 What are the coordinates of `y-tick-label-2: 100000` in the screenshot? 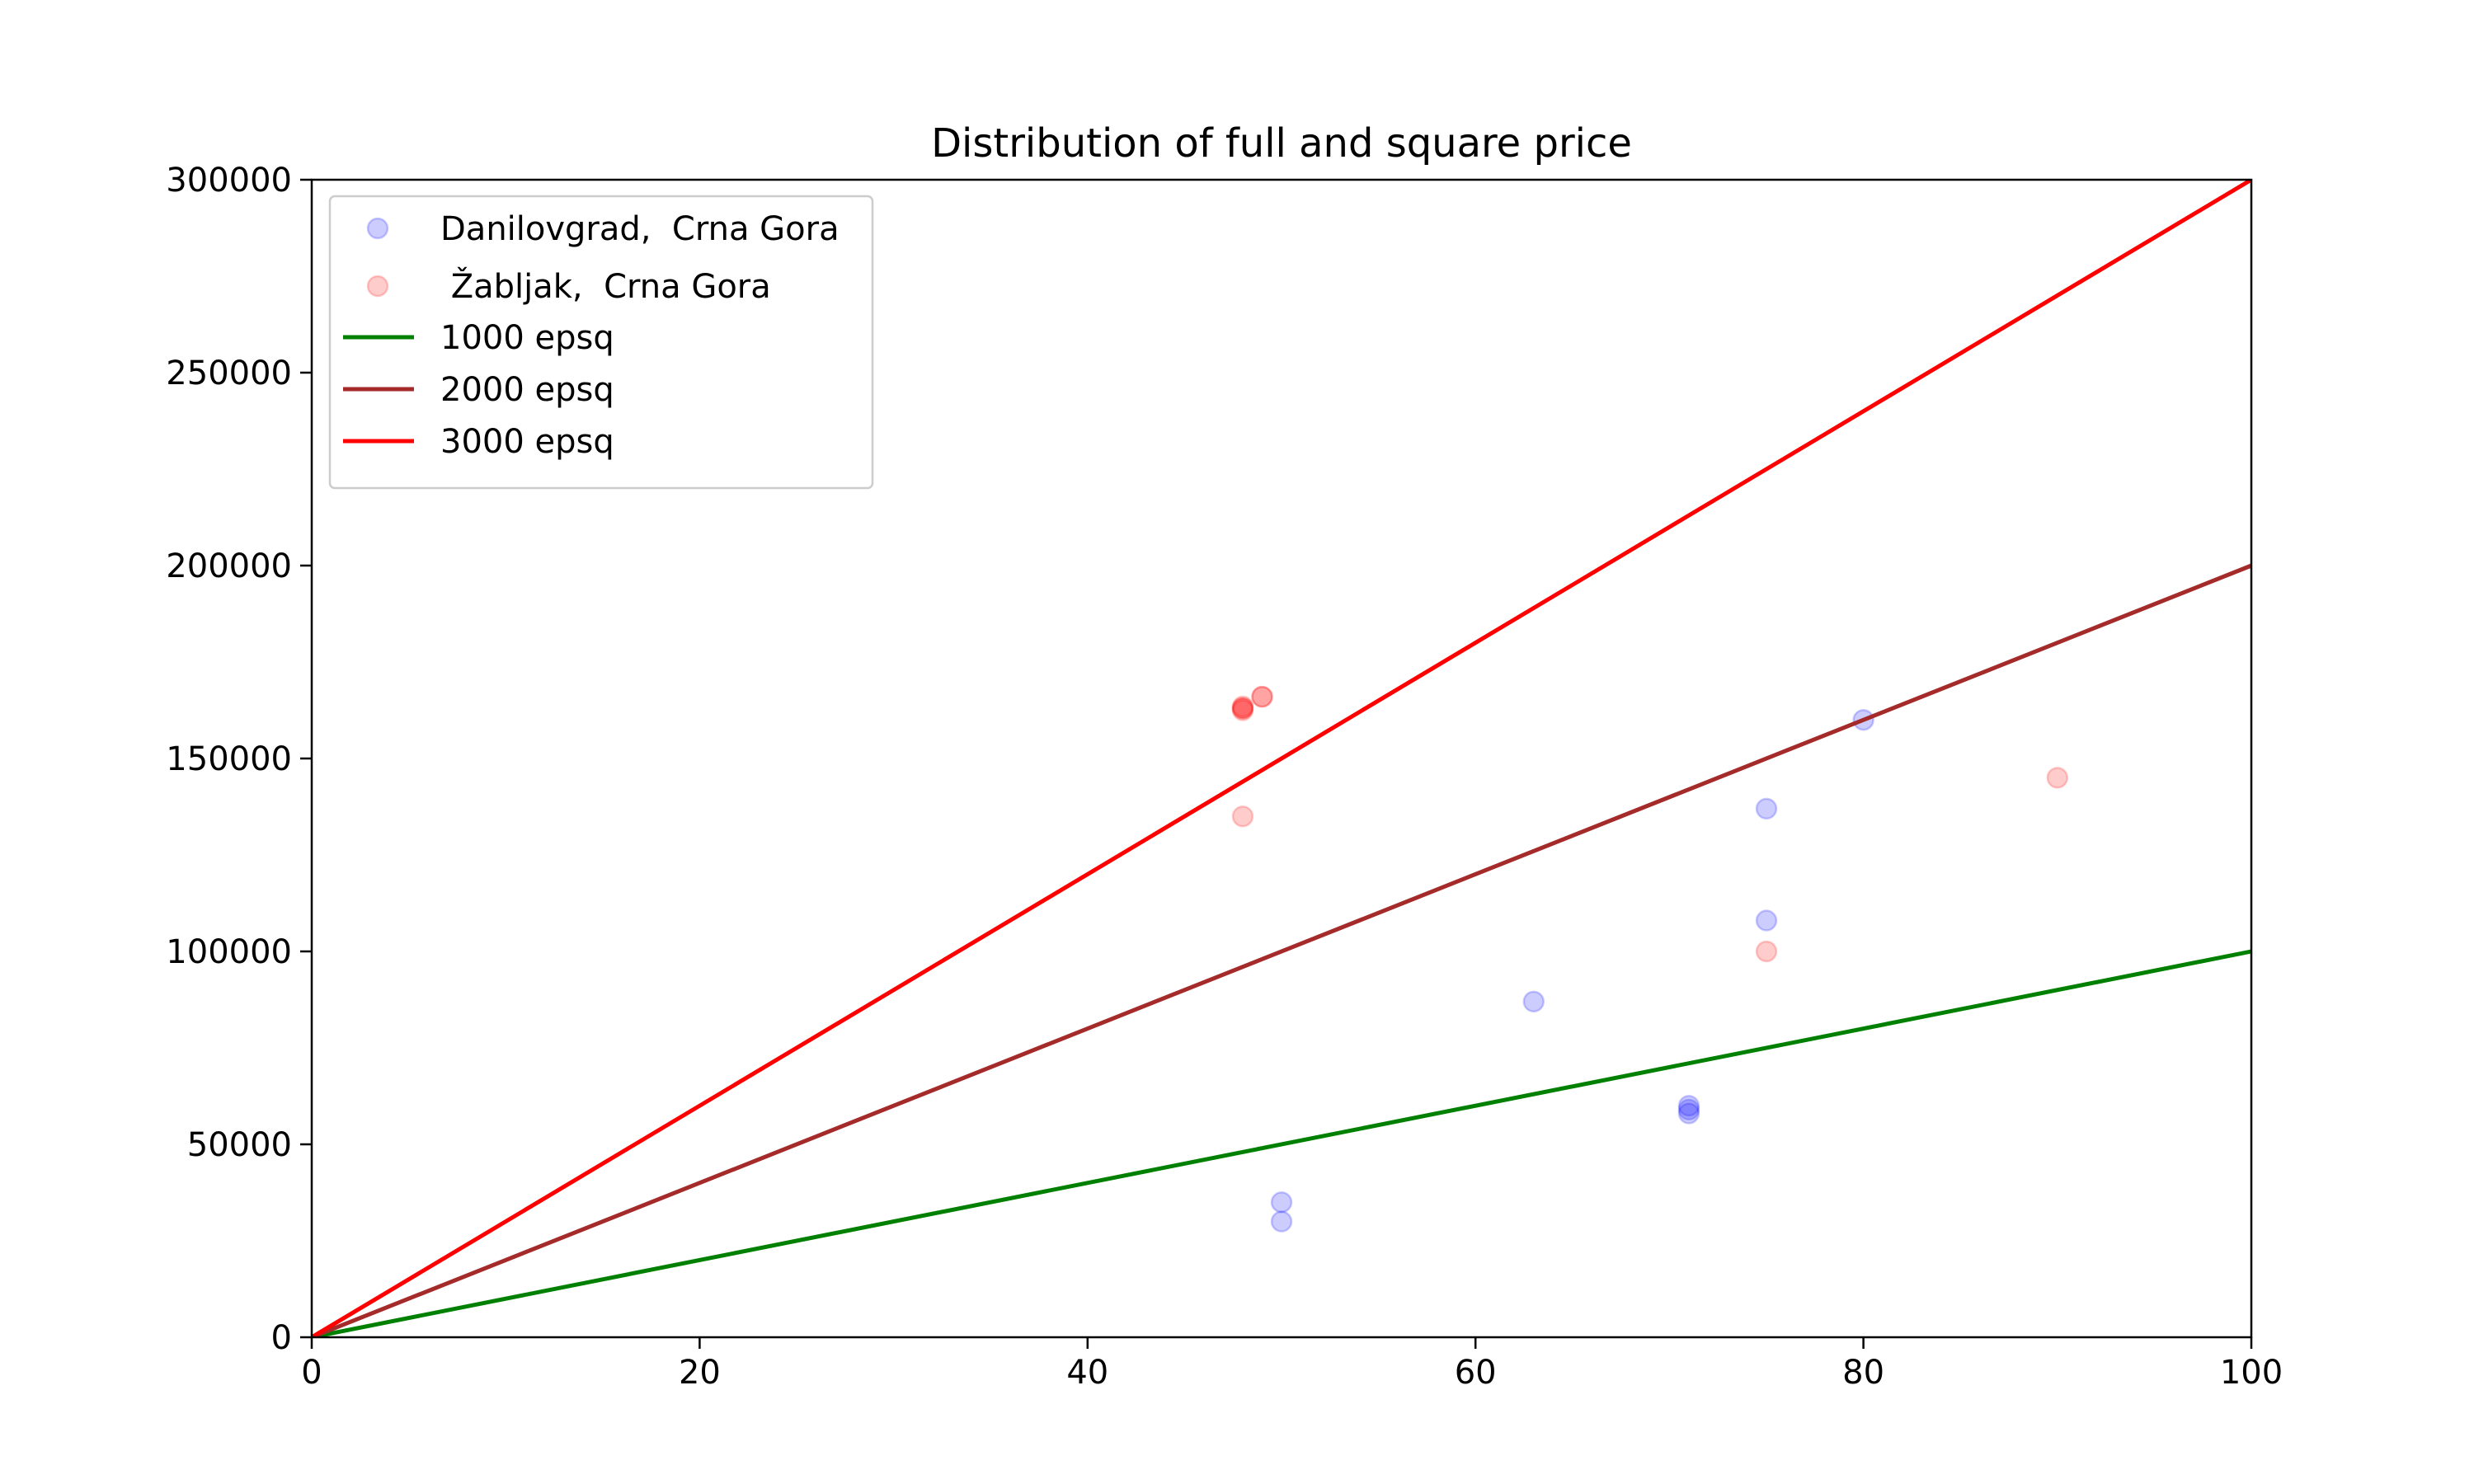 It's located at (229, 952).